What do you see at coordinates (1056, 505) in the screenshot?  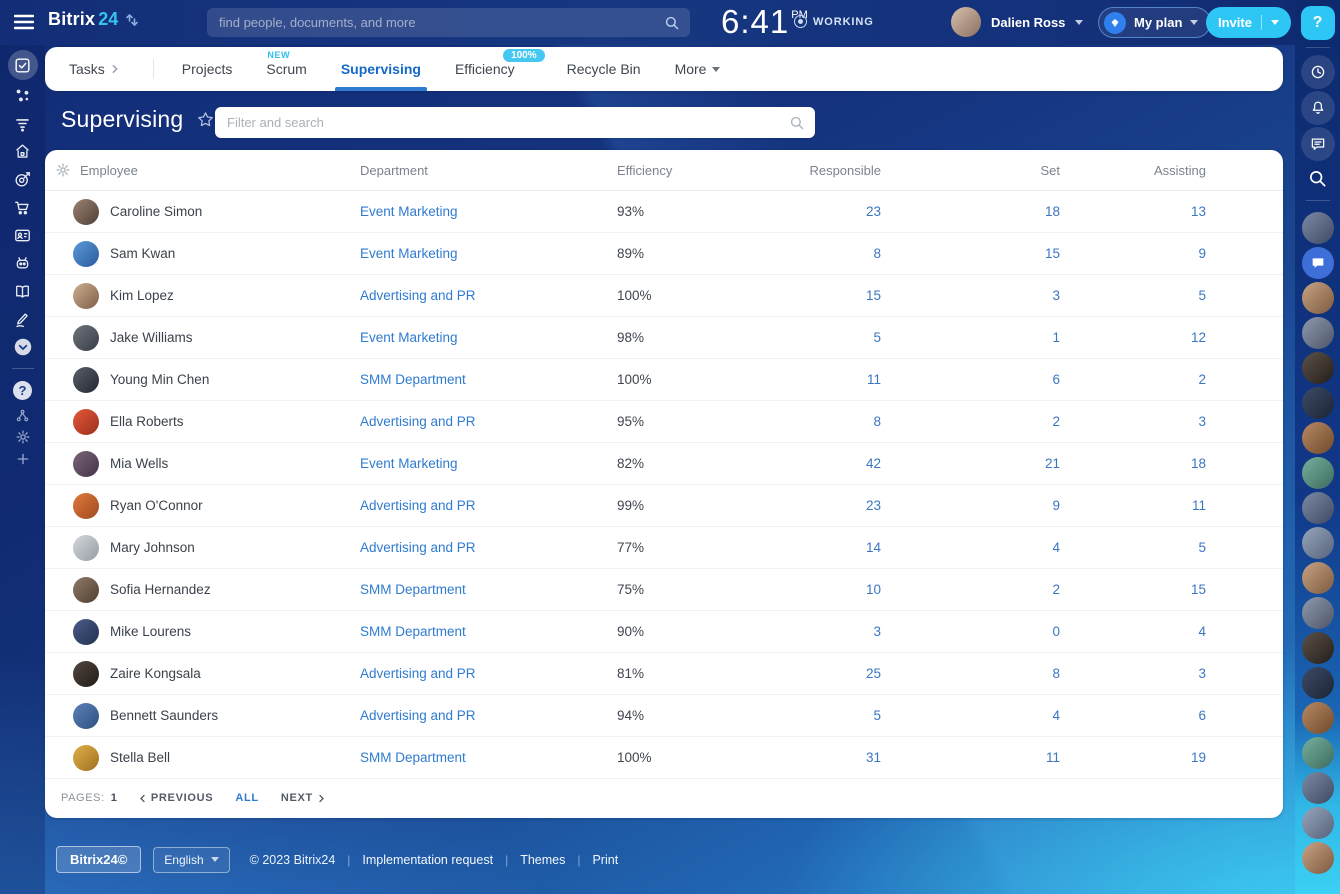 I see `set-count: 9` at bounding box center [1056, 505].